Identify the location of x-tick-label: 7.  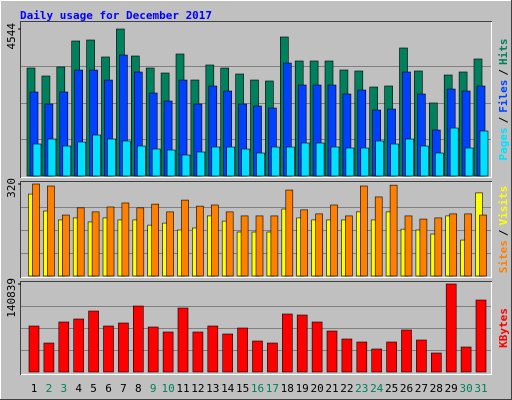
(123, 388).